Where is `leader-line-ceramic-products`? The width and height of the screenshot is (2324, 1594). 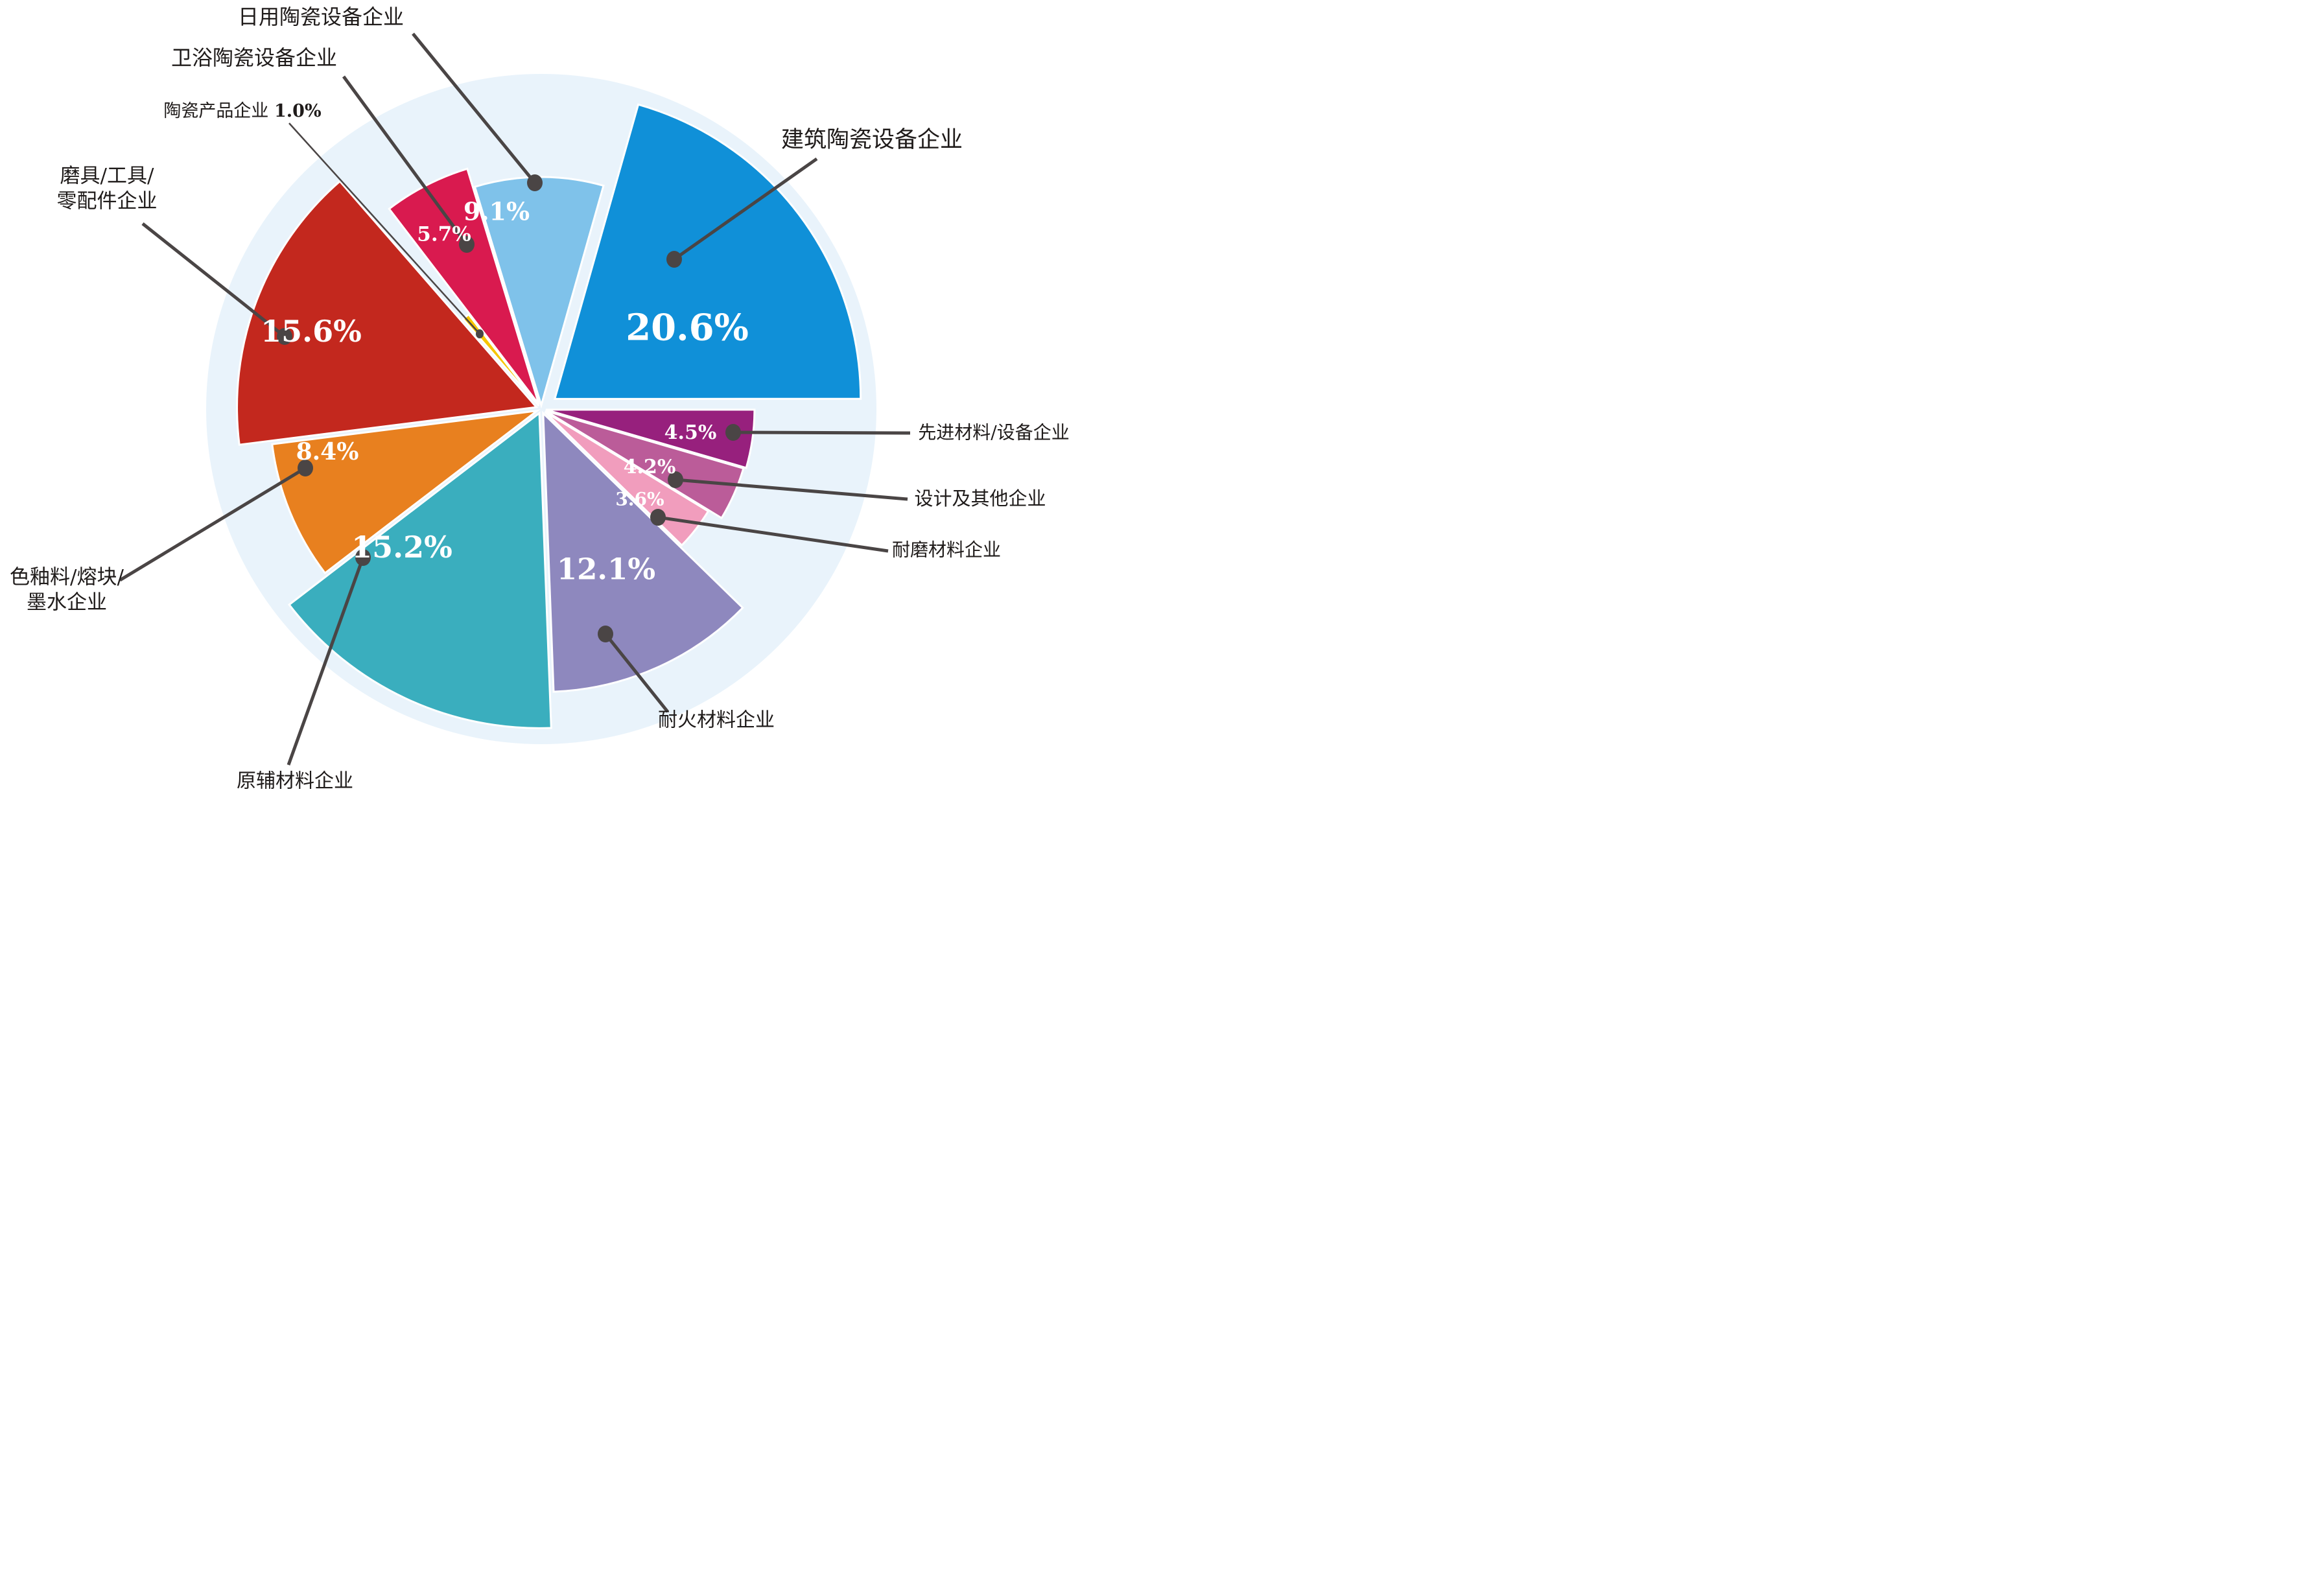
leader-line-ceramic-products is located at coordinates (384, 229).